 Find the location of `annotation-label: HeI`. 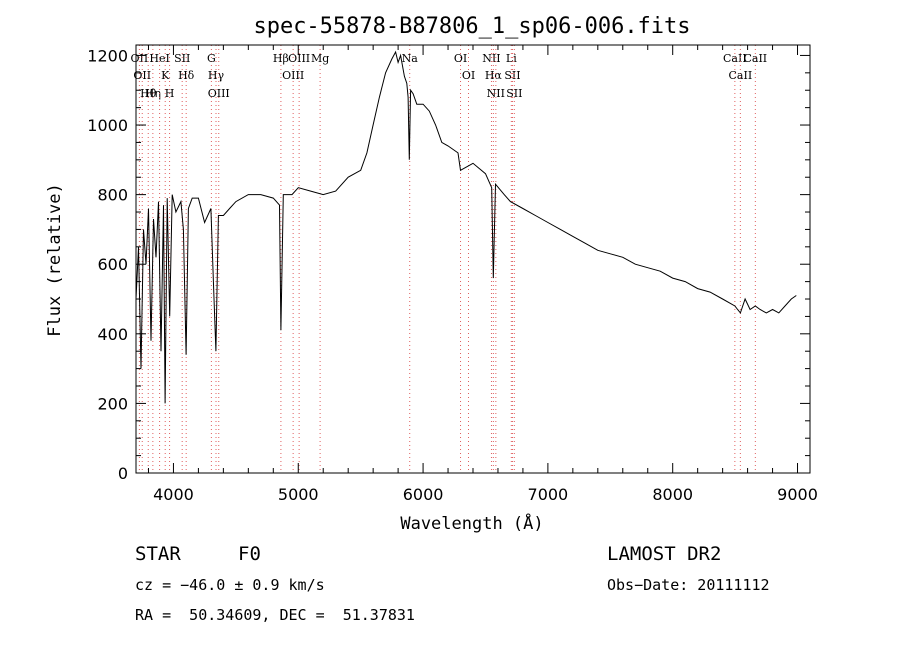

annotation-label: HeI is located at coordinates (159, 58).